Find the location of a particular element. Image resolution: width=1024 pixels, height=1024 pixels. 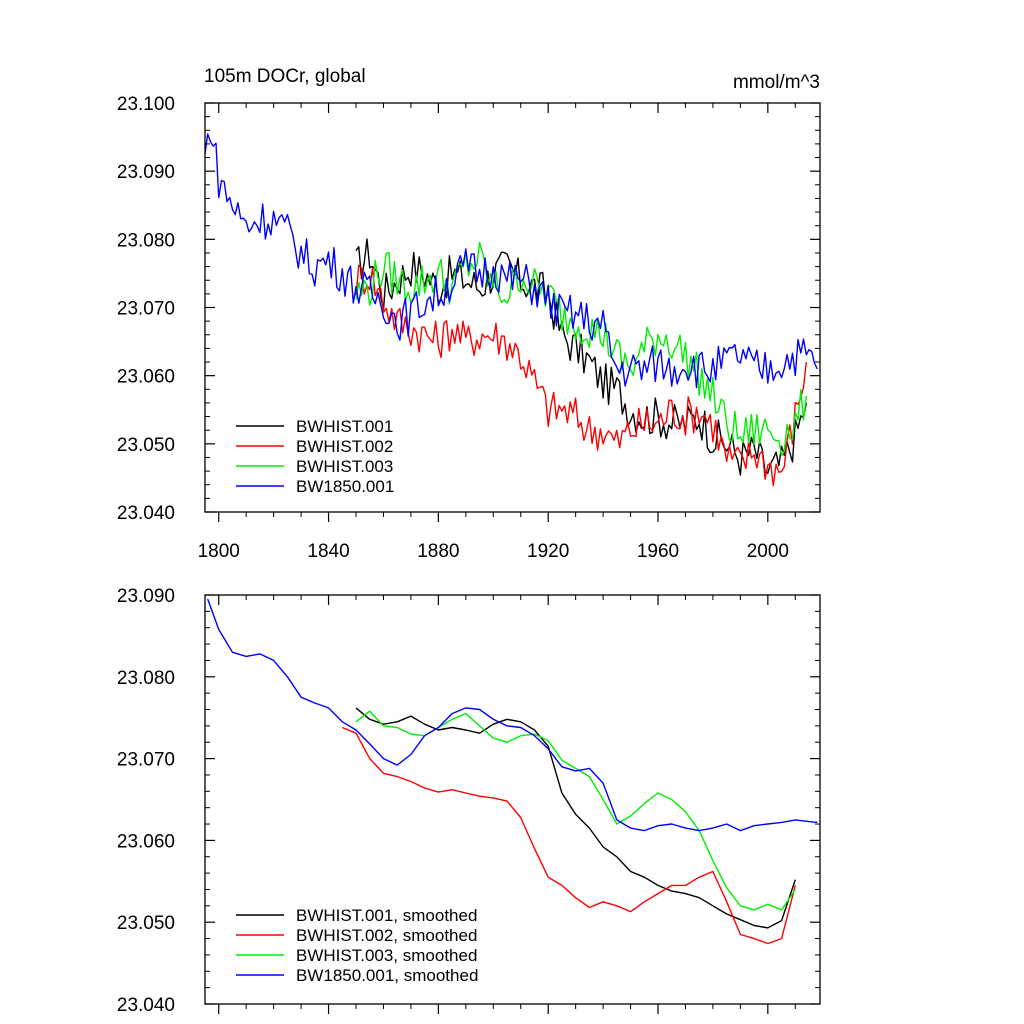

top-xtick-label: 2000 is located at coordinates (768, 551).